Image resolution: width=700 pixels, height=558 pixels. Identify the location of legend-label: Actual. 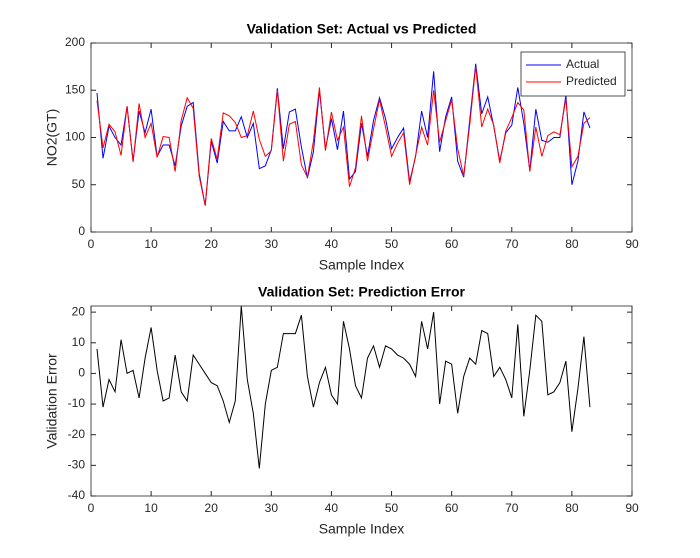
(582, 64).